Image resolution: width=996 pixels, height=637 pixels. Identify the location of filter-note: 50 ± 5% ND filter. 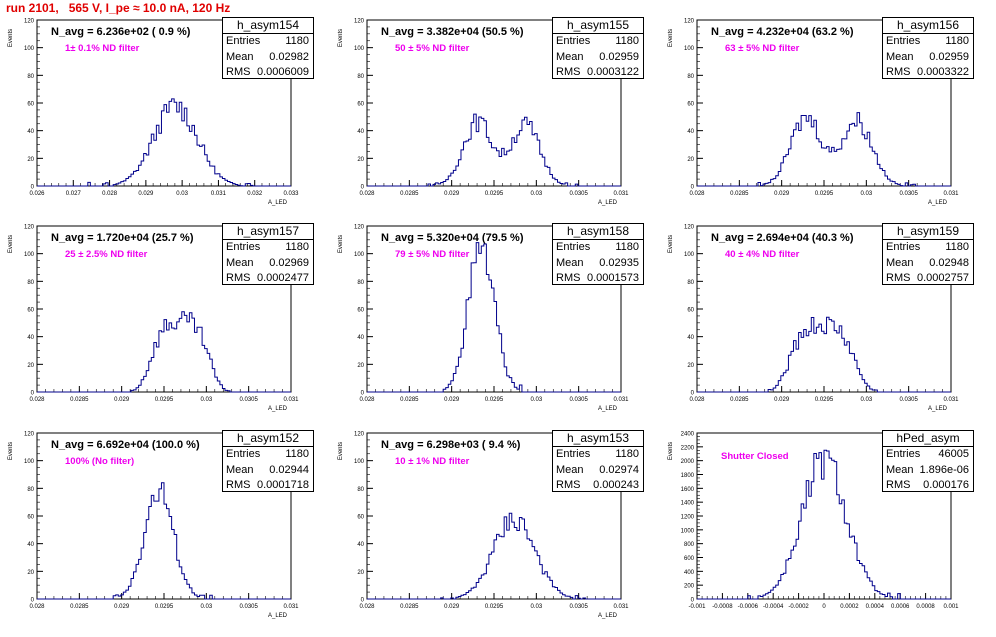
(432, 48).